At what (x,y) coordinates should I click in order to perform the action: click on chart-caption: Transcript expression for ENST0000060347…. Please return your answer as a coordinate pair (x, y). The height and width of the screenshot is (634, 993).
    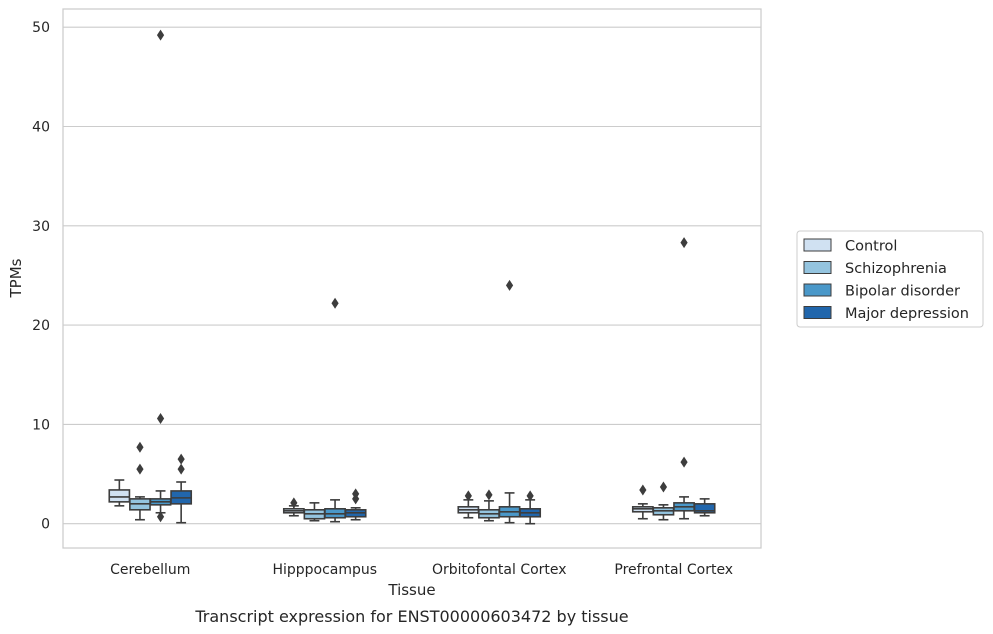
    Looking at the image, I should click on (411, 616).